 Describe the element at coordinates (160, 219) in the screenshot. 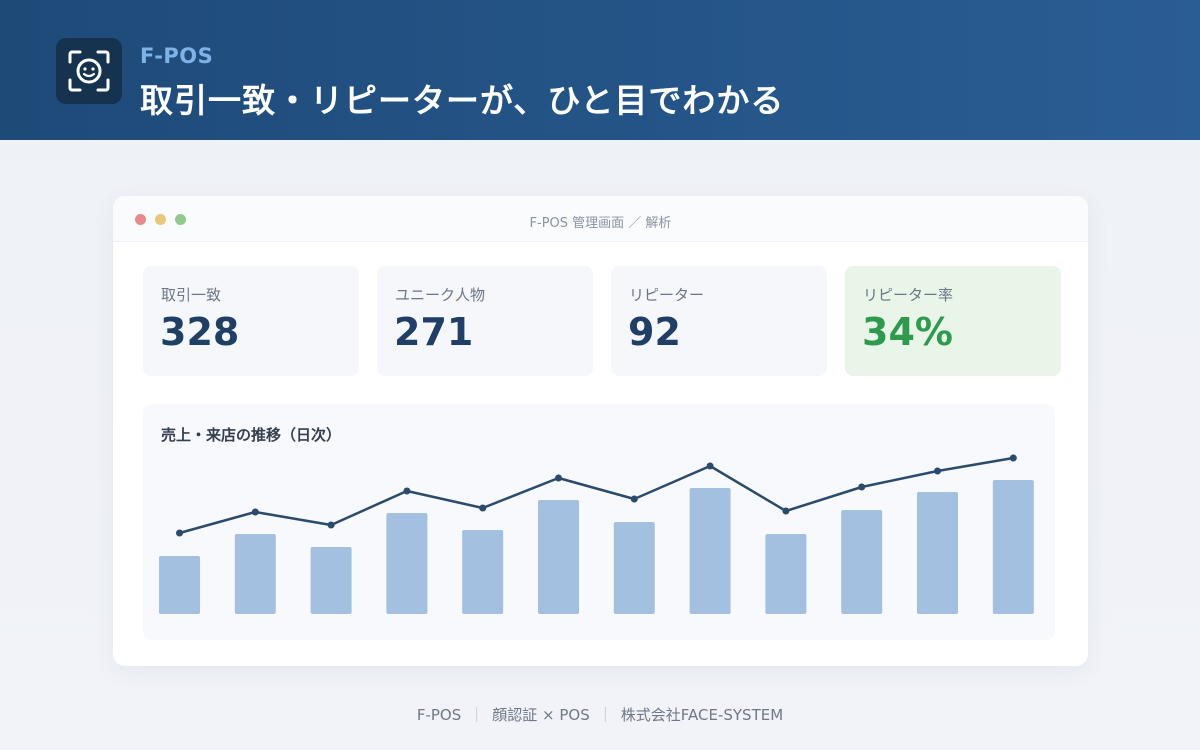

I see `window-minimize-button` at that location.